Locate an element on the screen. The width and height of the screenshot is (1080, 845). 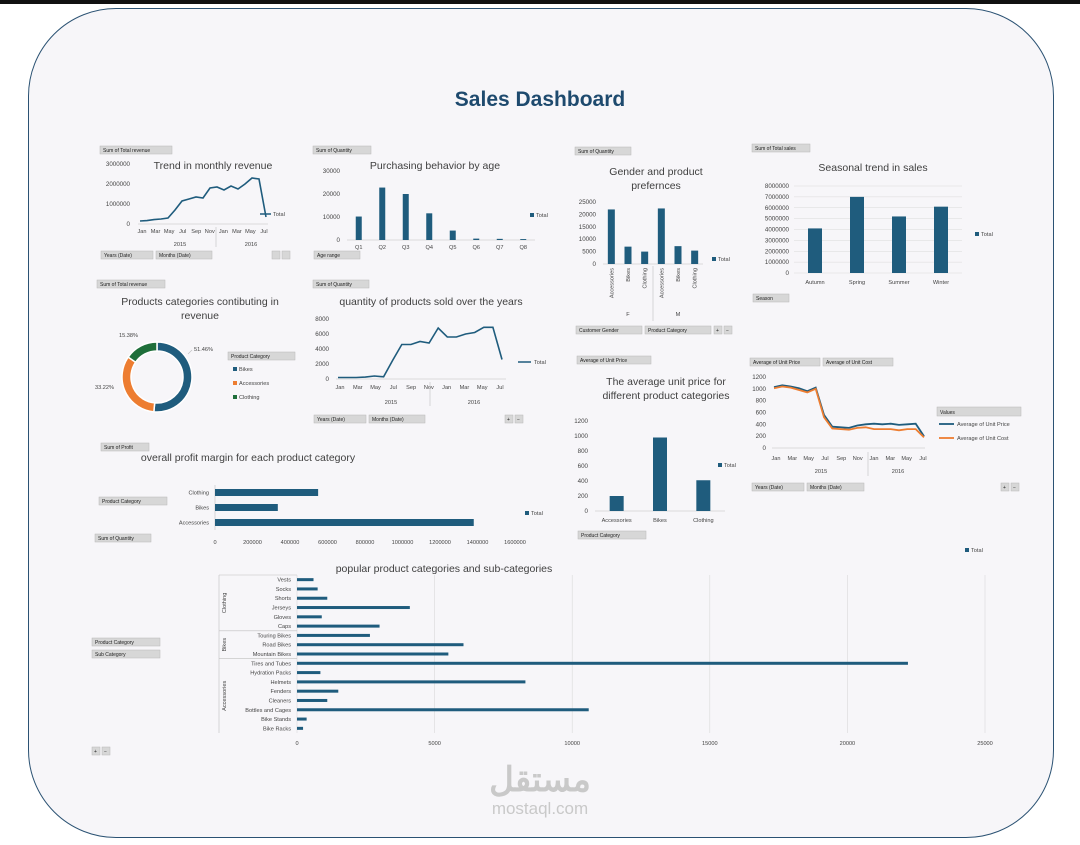
x-tick-label: Bikes is located at coordinates (629, 275).